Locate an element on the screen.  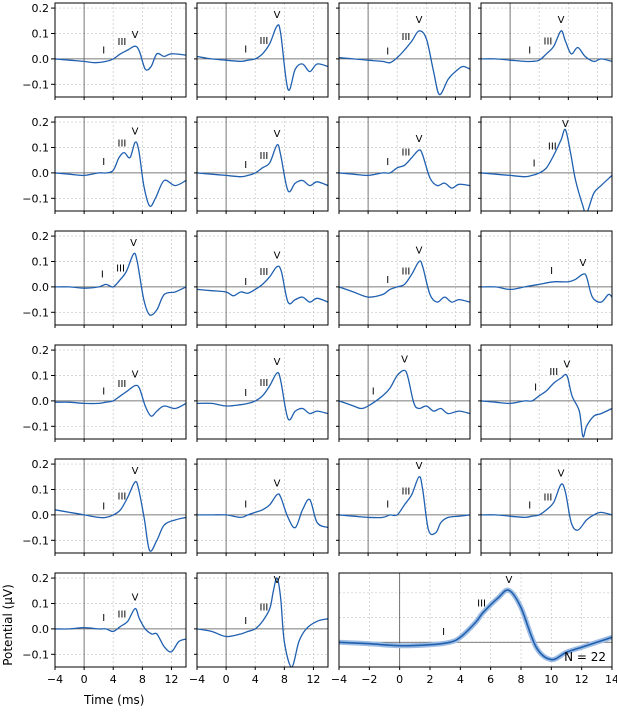
x-tick-label: 10 is located at coordinates (551, 679).